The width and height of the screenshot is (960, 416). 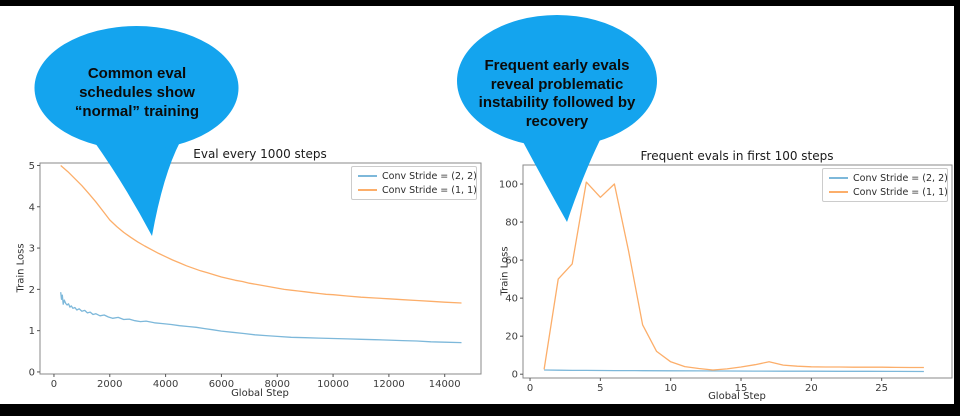 I want to click on y-tick-label: 100, so click(x=508, y=185).